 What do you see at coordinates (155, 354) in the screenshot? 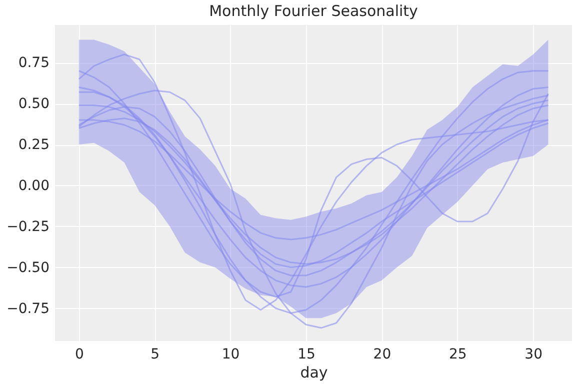
I see `x-tick-label: 5` at bounding box center [155, 354].